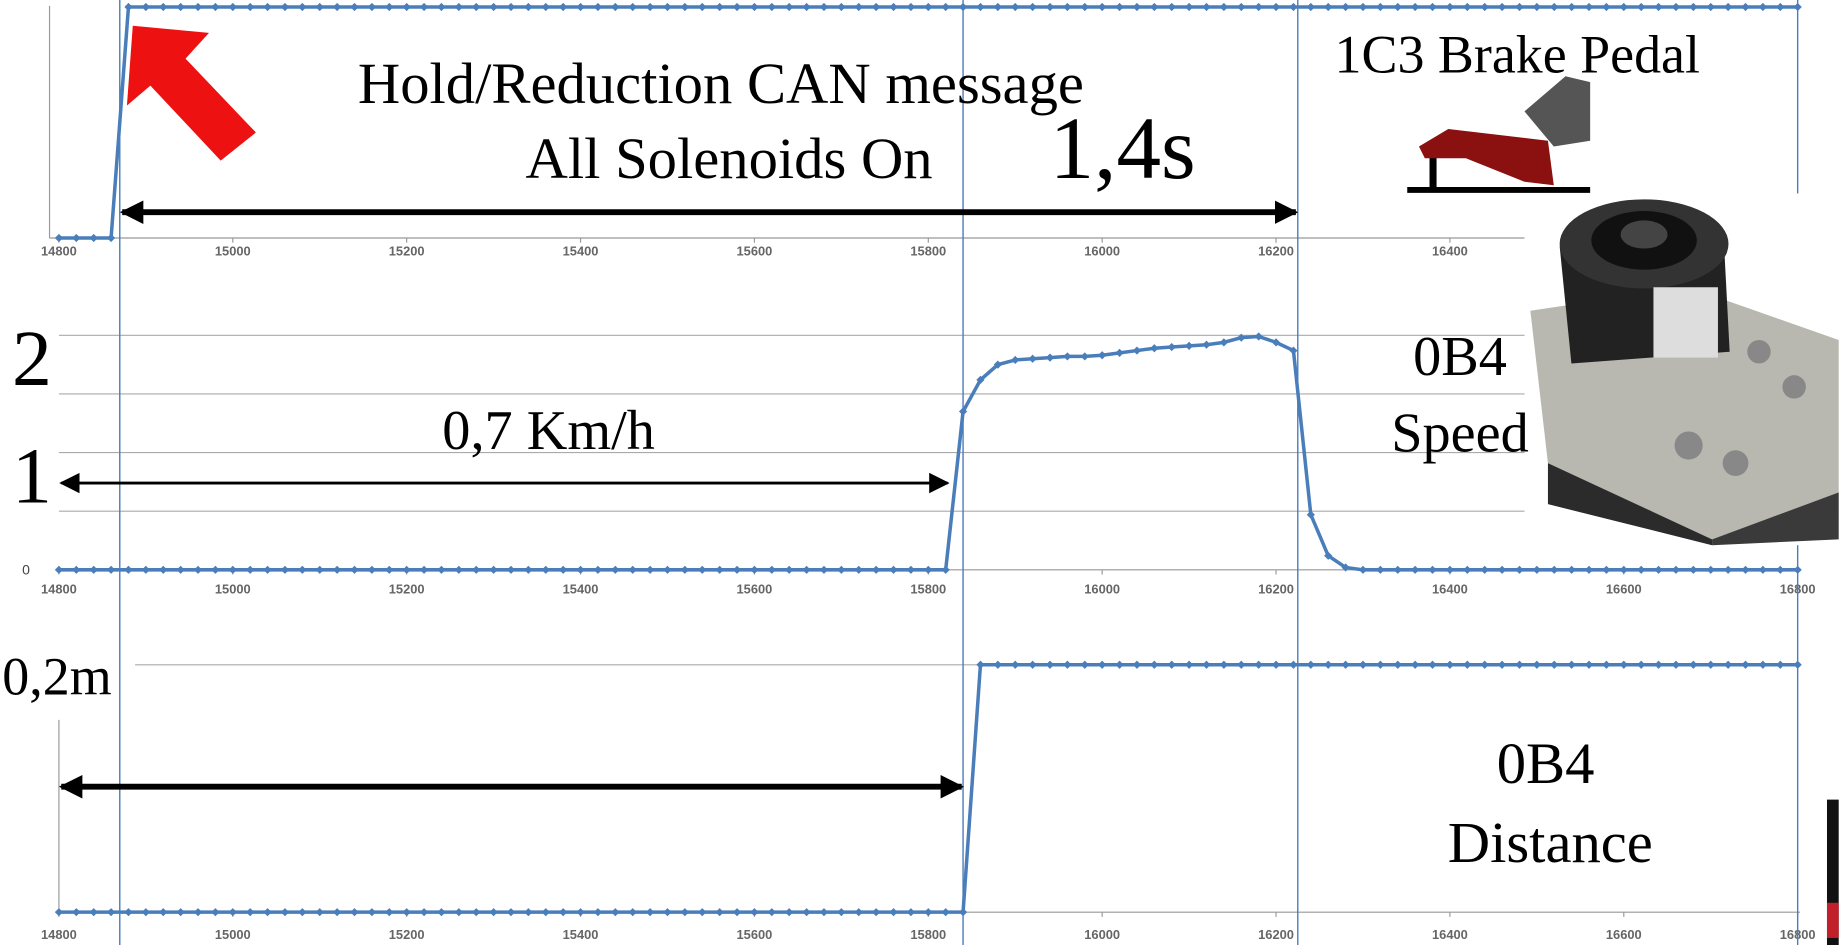 The height and width of the screenshot is (945, 1839). Describe the element at coordinates (191, 93) in the screenshot. I see `red-arrow` at that location.